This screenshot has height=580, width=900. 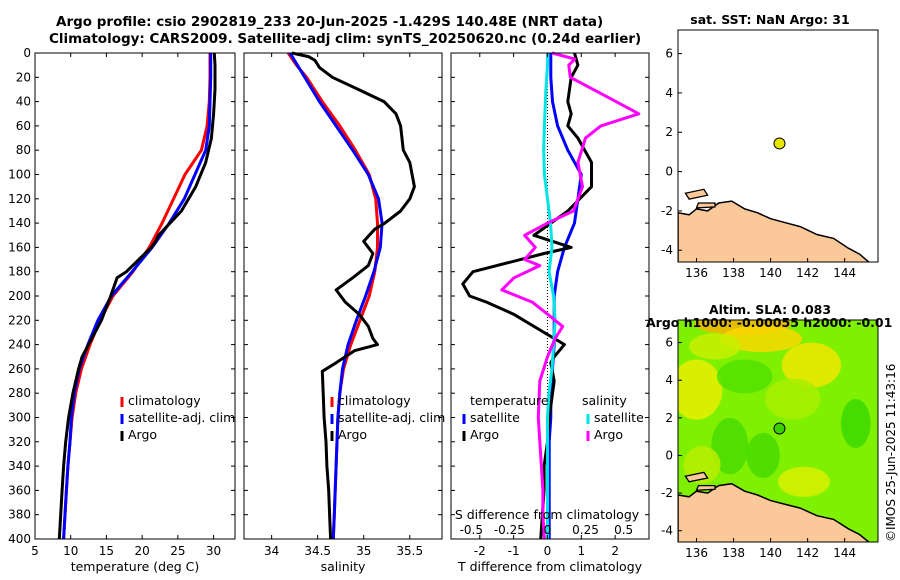 I want to click on sst_map-frame, so click(x=778, y=146).